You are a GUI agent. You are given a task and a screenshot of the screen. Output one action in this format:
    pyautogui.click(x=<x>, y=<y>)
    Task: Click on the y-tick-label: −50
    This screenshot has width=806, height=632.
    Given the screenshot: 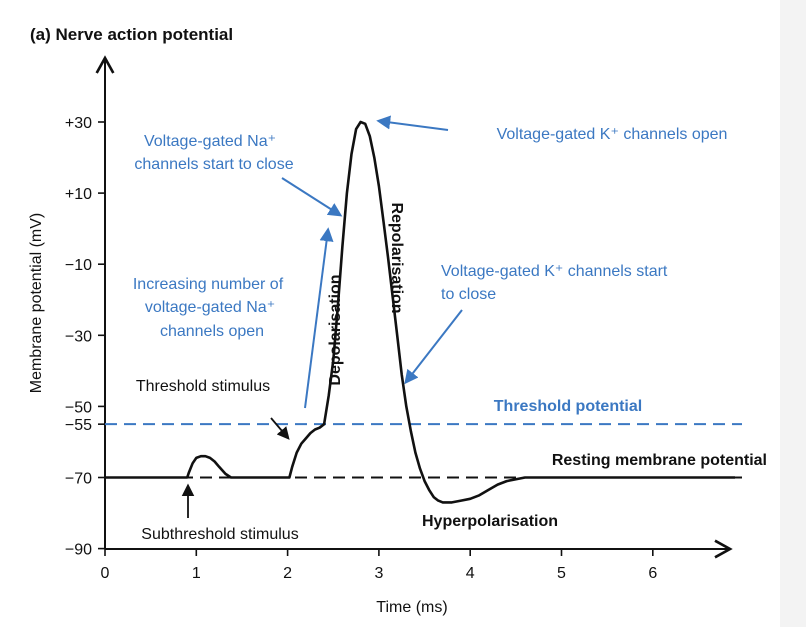 What is the action you would take?
    pyautogui.click(x=78, y=407)
    